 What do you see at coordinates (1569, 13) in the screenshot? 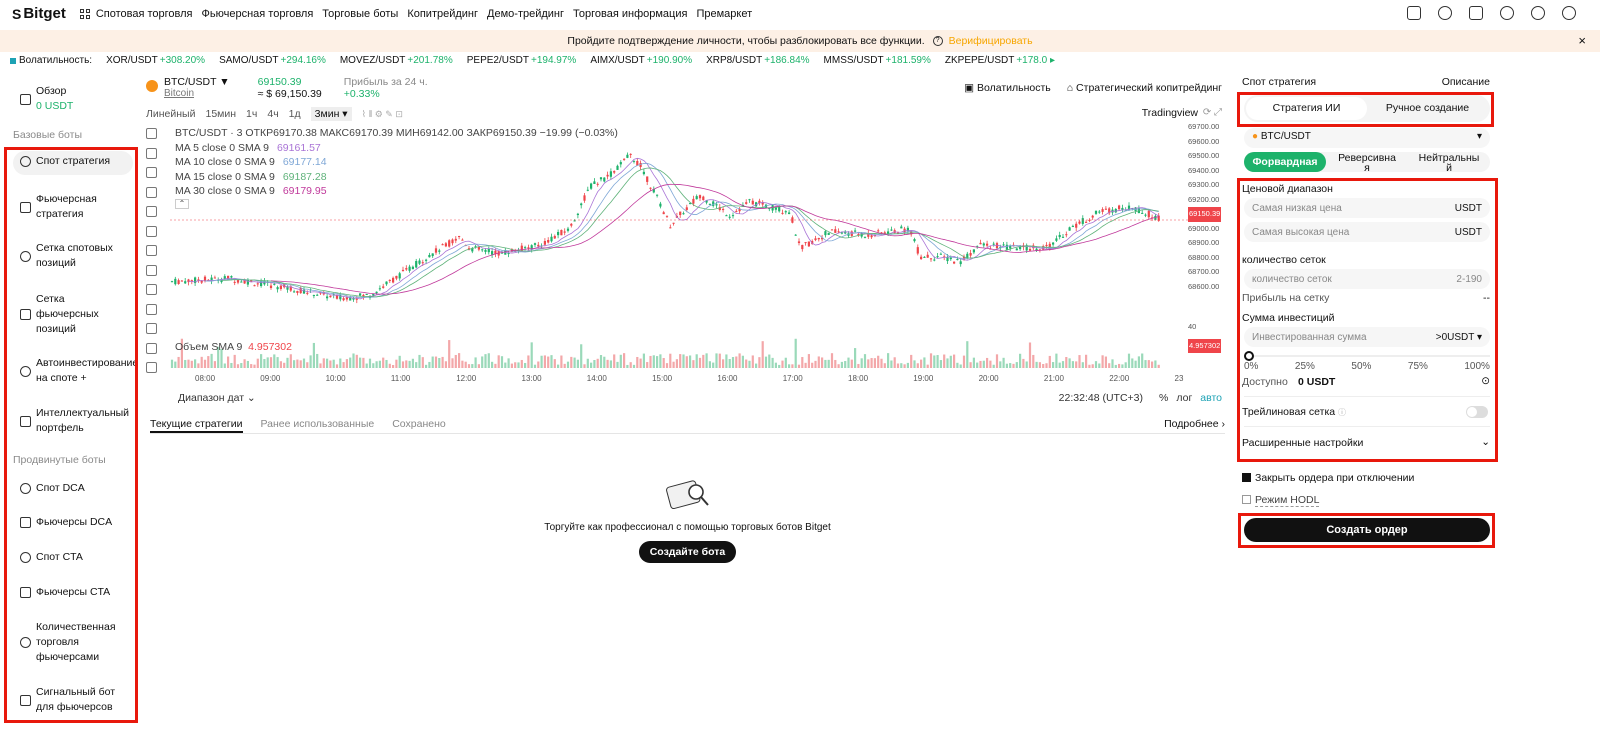
I see `settings-icon` at bounding box center [1569, 13].